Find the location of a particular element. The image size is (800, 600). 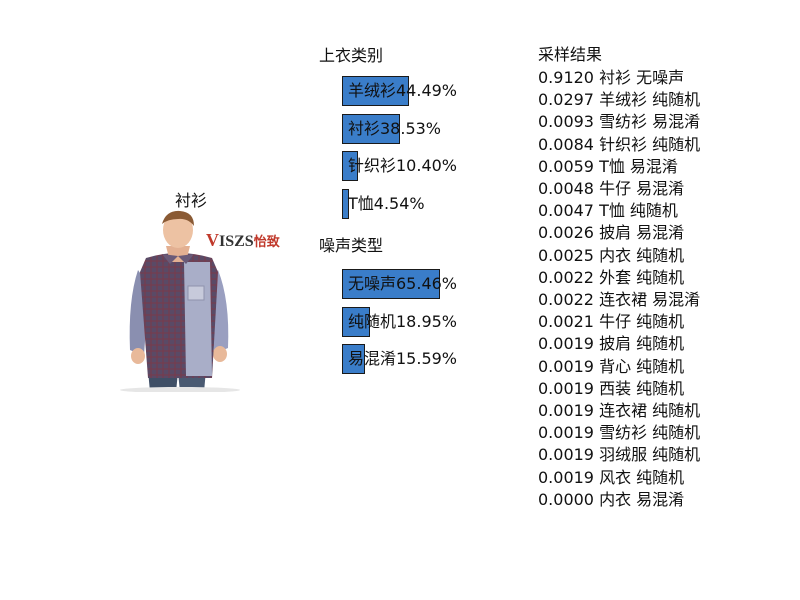

bar-label: 易混淆15.59% is located at coordinates (403, 358).